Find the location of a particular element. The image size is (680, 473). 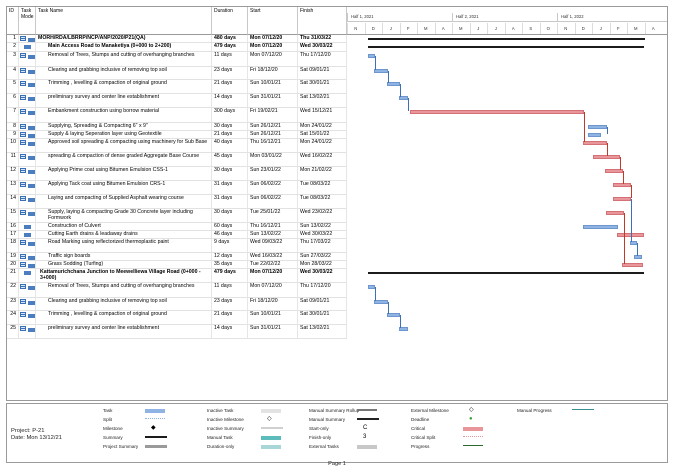

task-start-cell: Thu 16/12/21 is located at coordinates (273, 226).